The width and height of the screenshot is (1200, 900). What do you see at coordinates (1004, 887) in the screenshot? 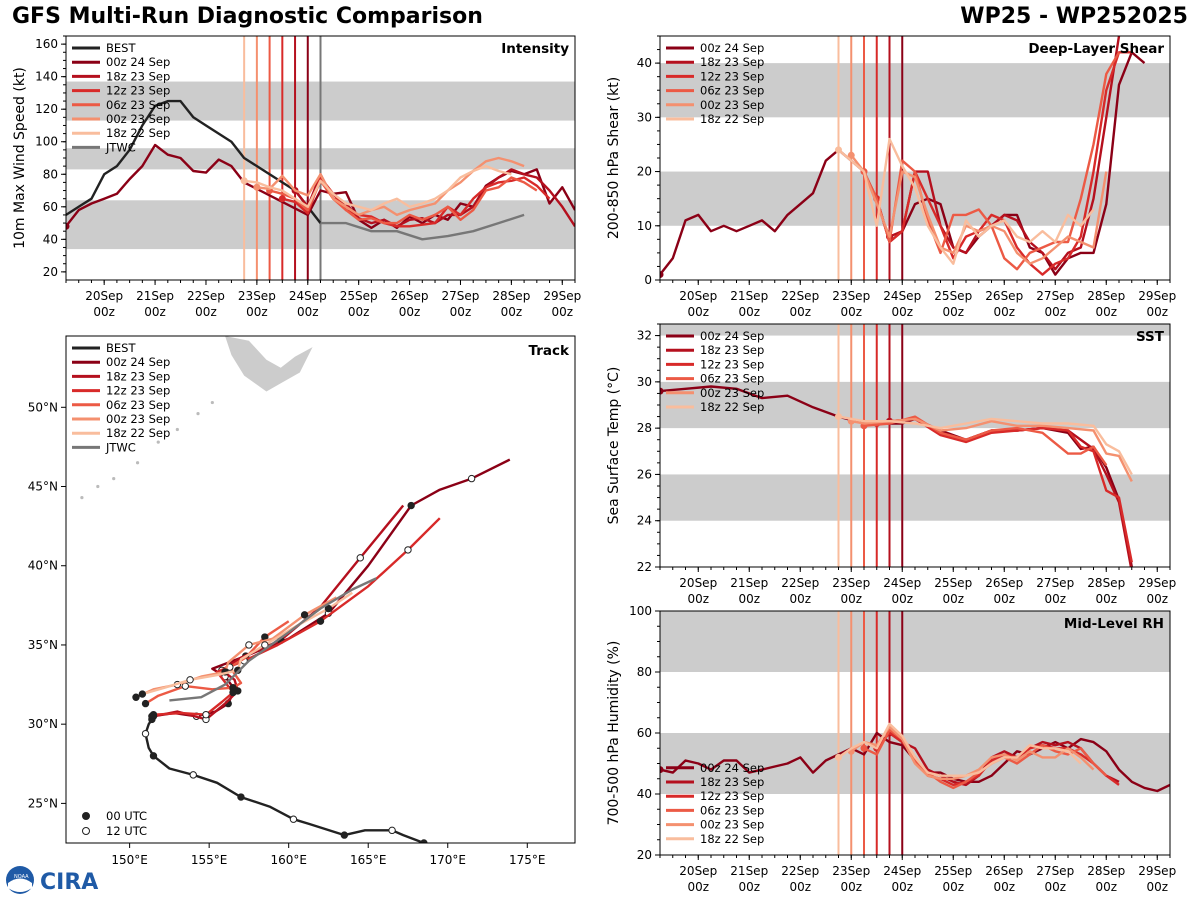
I see `rh-xtick-sublabel-6: 00z` at bounding box center [1004, 887].